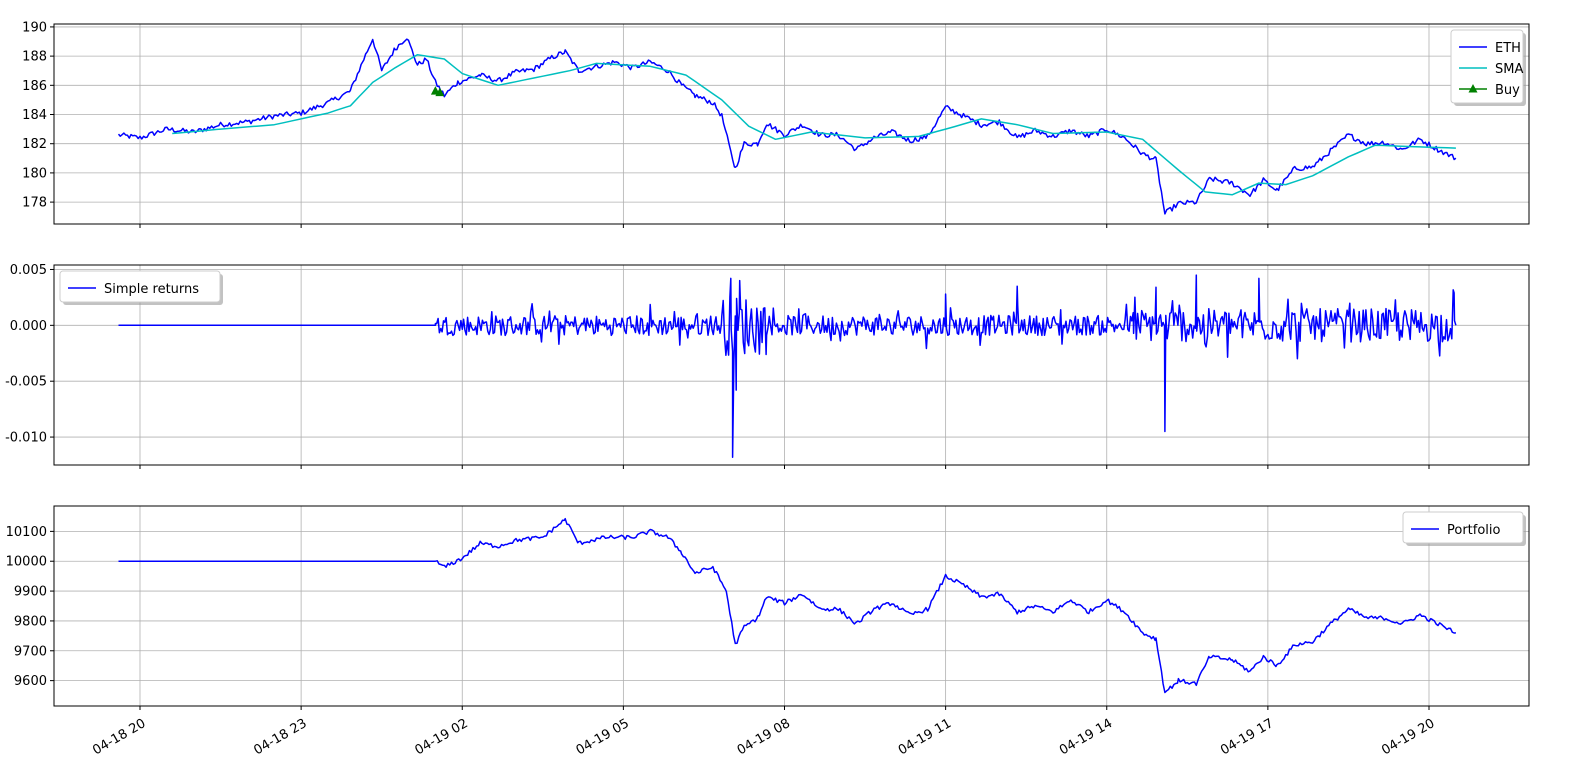  What do you see at coordinates (814, 124) in the screenshot?
I see `series-line-sma` at bounding box center [814, 124].